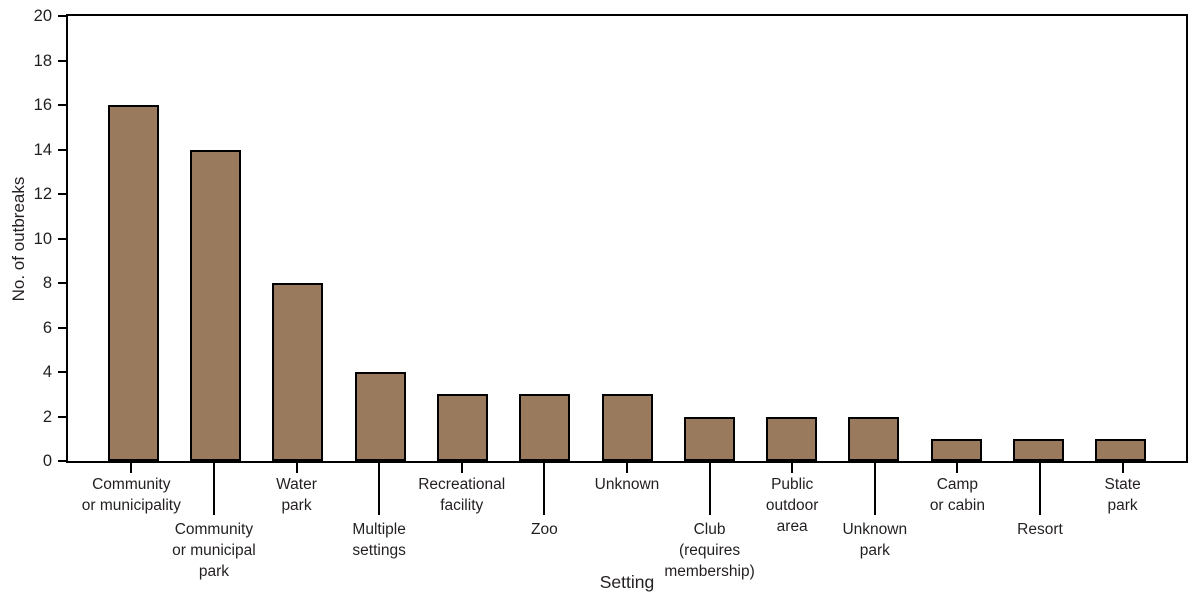  I want to click on y-axis: 0 2 4 6 8 10 12 14 16 18 20, so click(33, 238).